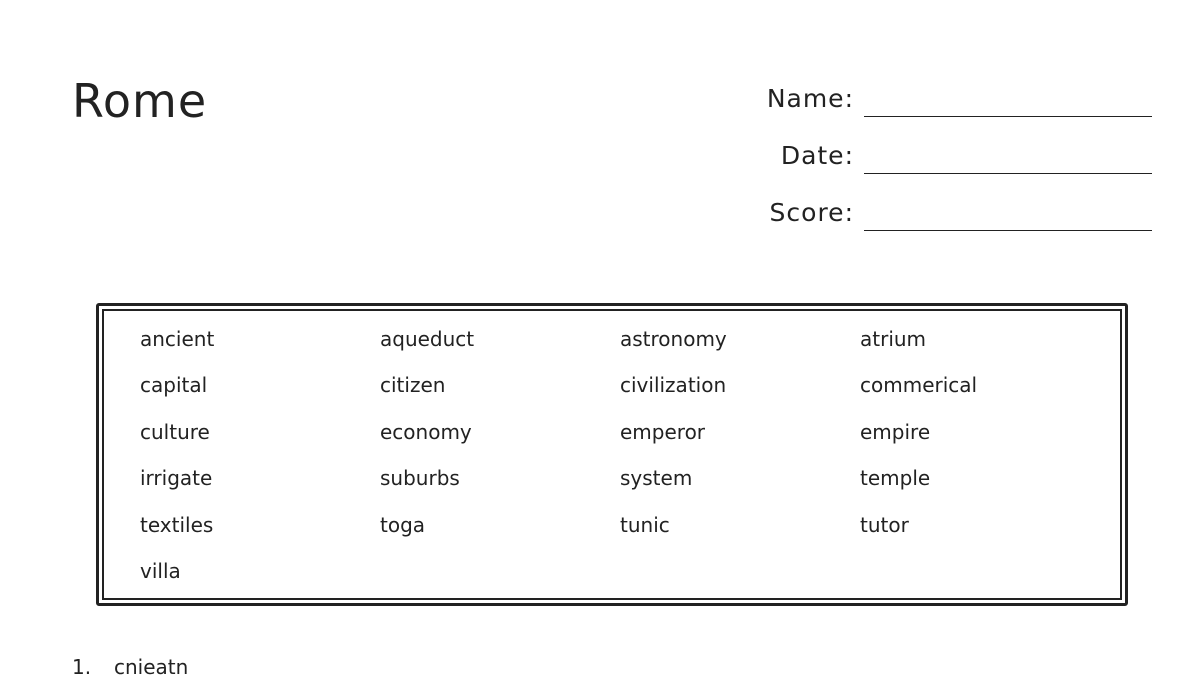 This screenshot has width=1200, height=679. I want to click on word-bank-item: textiles, so click(177, 525).